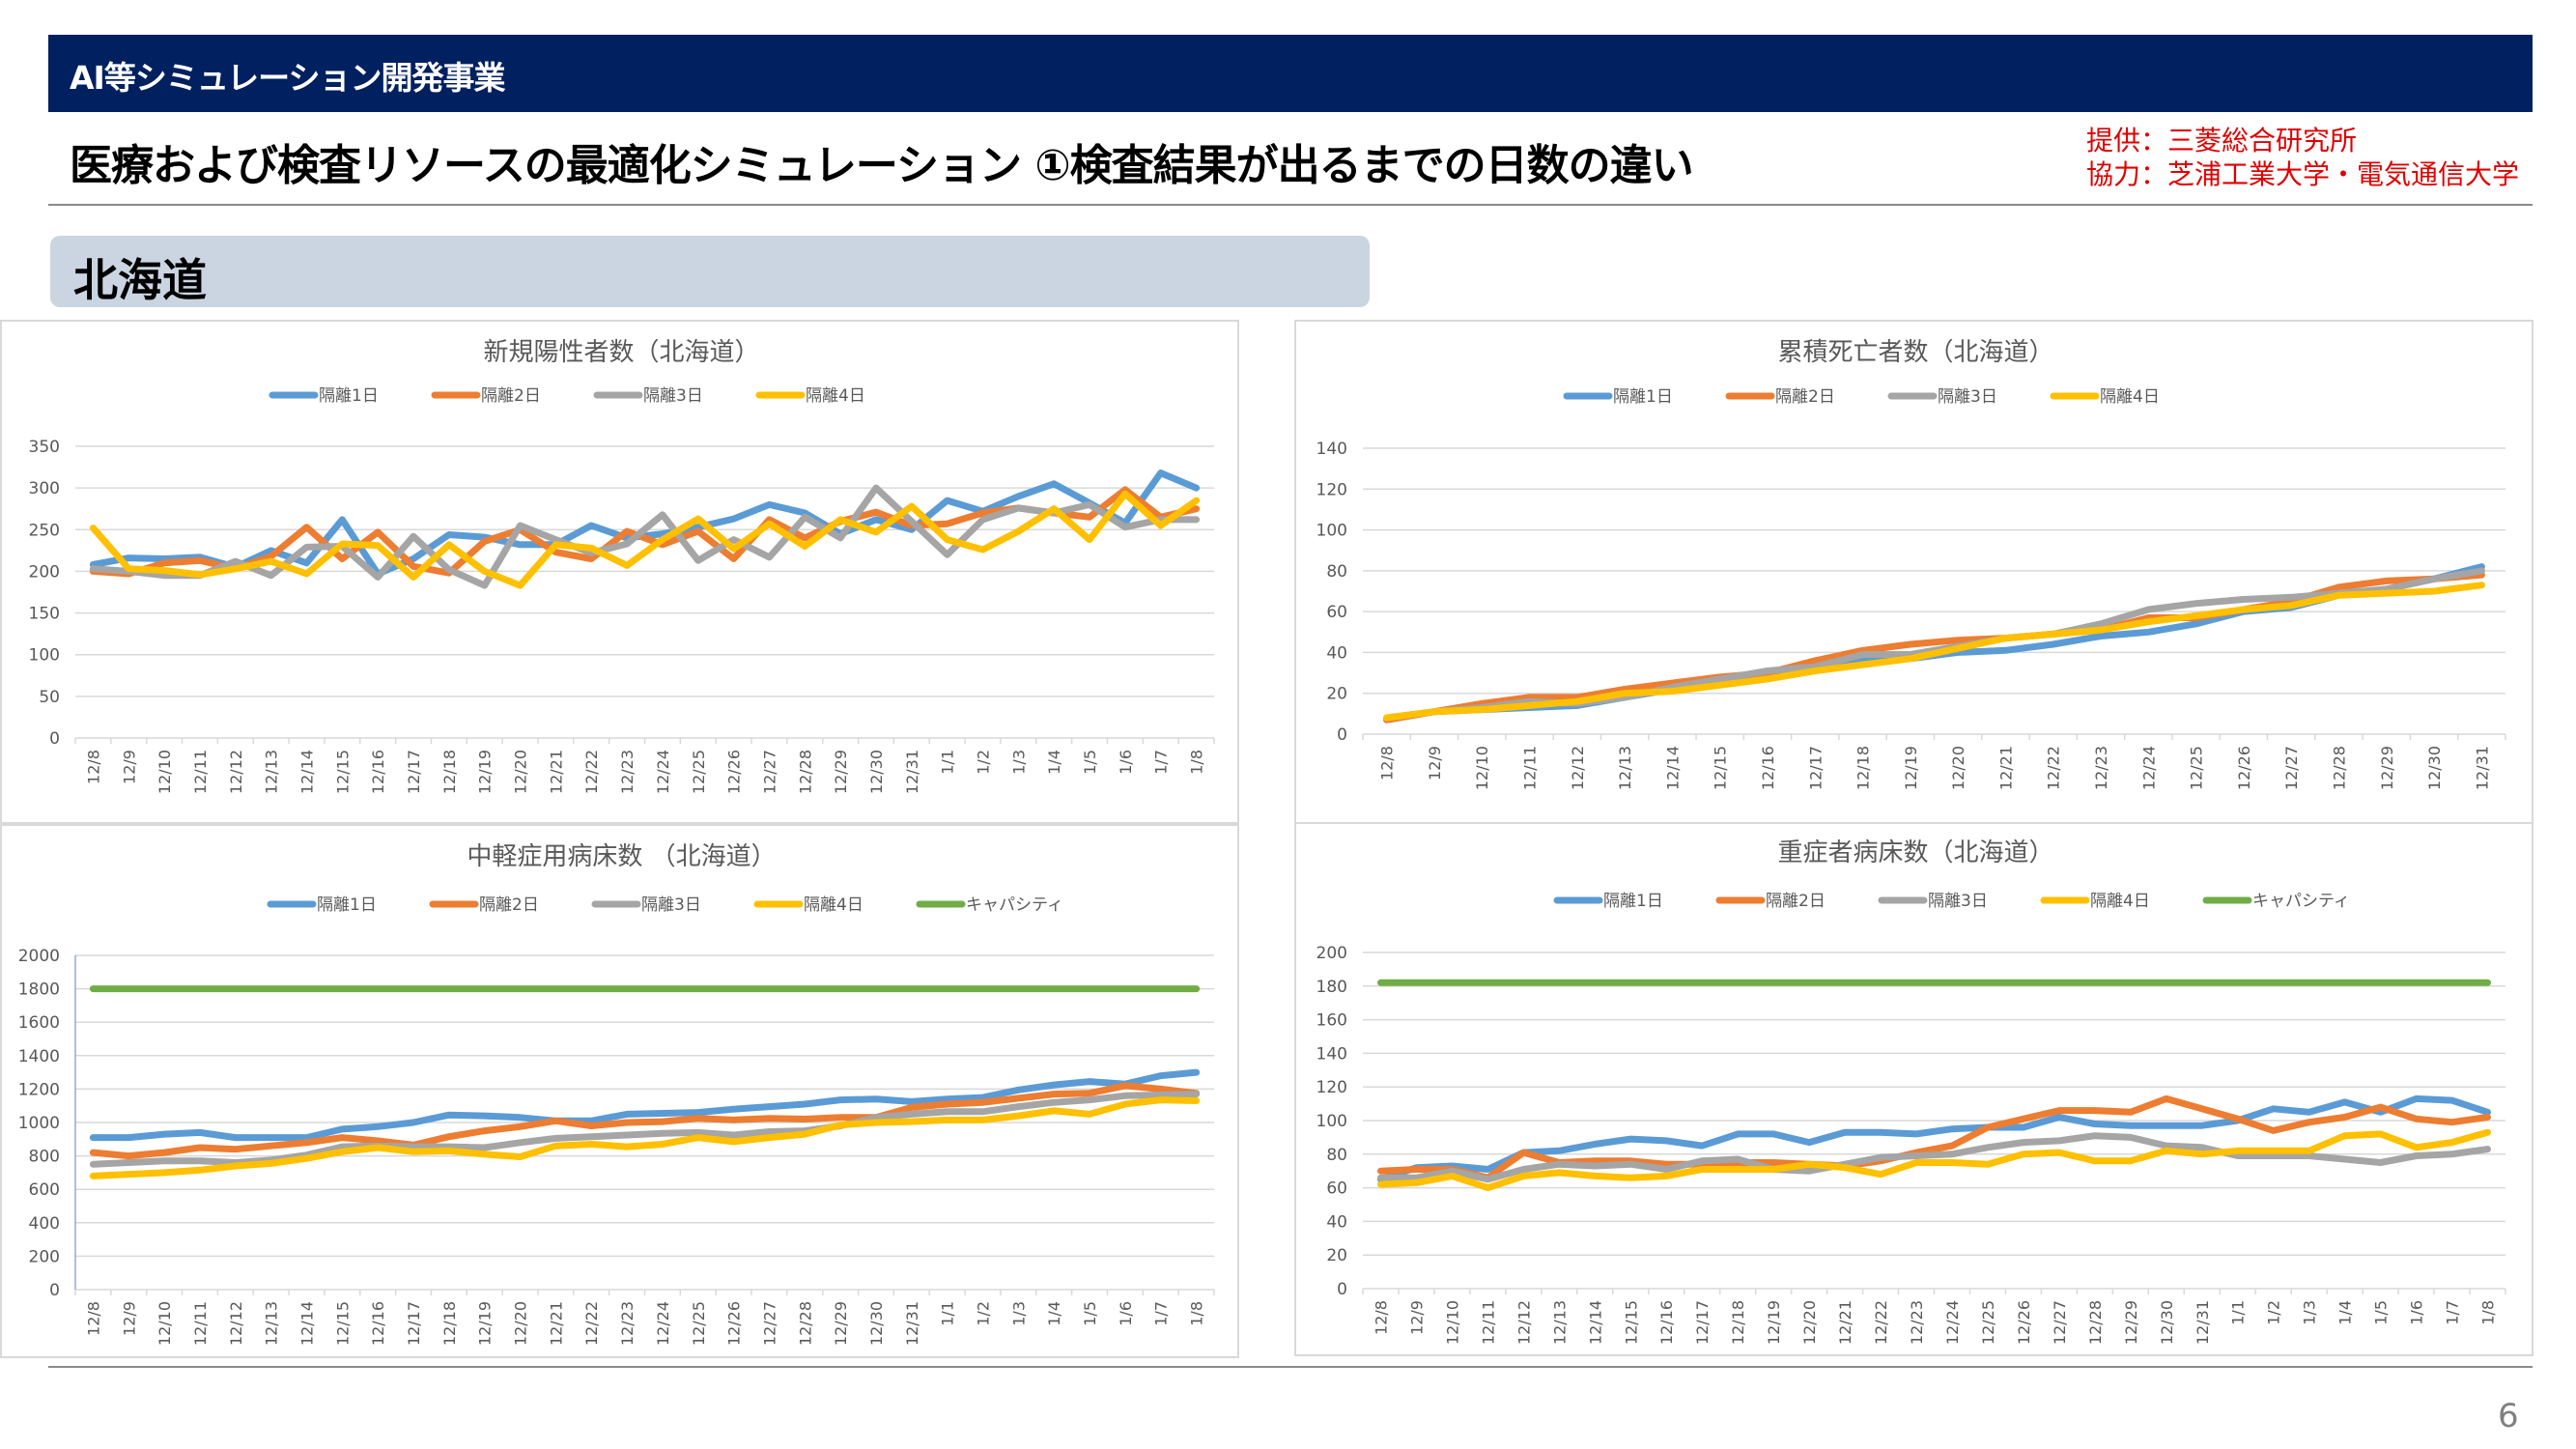 The height and width of the screenshot is (1449, 2576). Describe the element at coordinates (44, 488) in the screenshot. I see `y-tick-label: 300` at that location.